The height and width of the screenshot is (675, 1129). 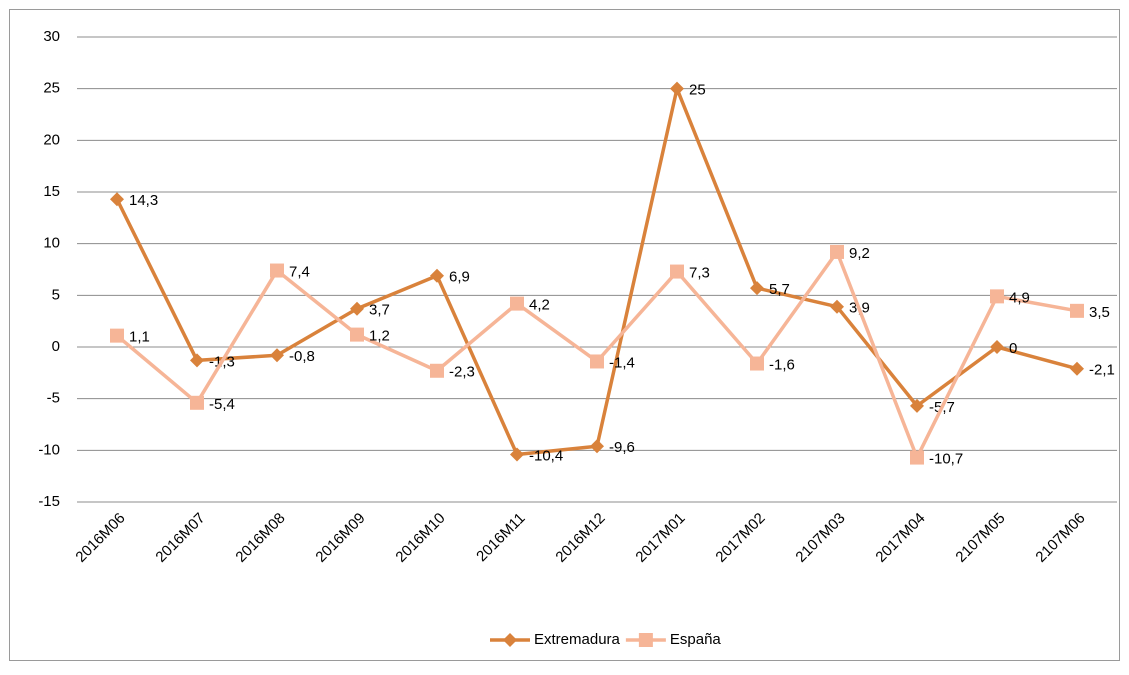 I want to click on y-tick-label: -10, so click(x=49, y=449).